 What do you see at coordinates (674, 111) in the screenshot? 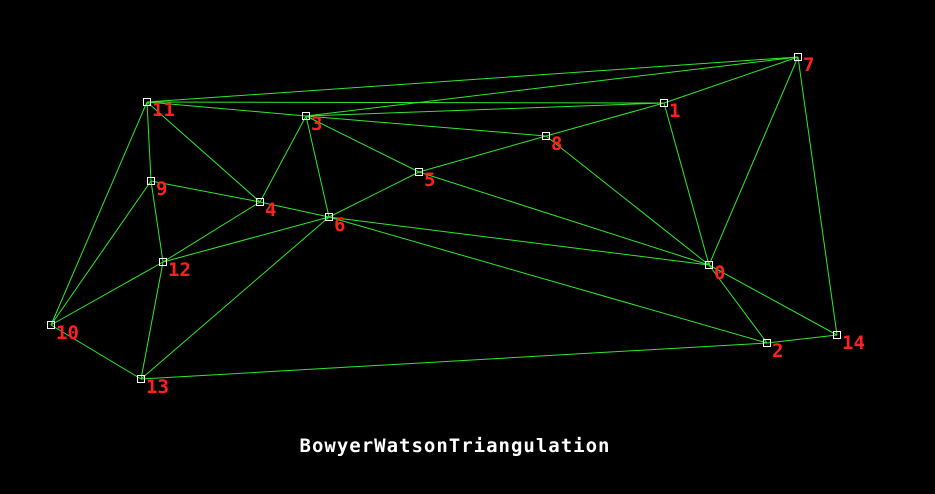
I see `point-label-1: 1` at bounding box center [674, 111].